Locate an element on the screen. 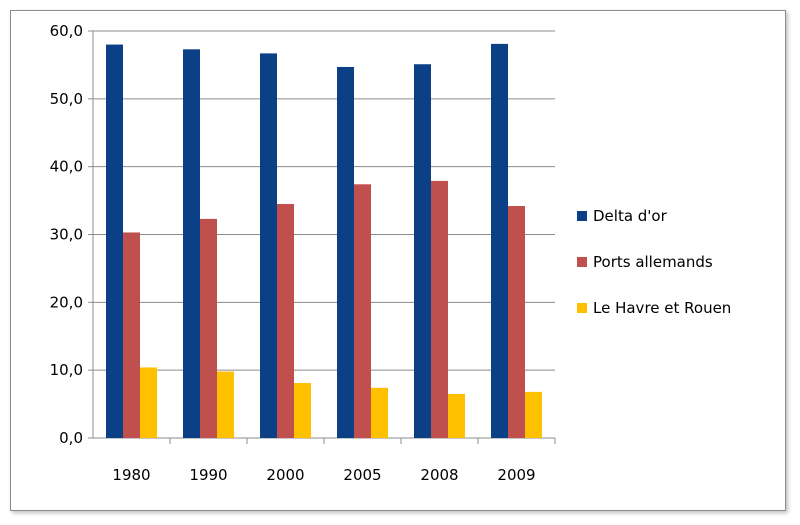 The width and height of the screenshot is (800, 525). y-tick-label: 20,0 is located at coordinates (66, 302).